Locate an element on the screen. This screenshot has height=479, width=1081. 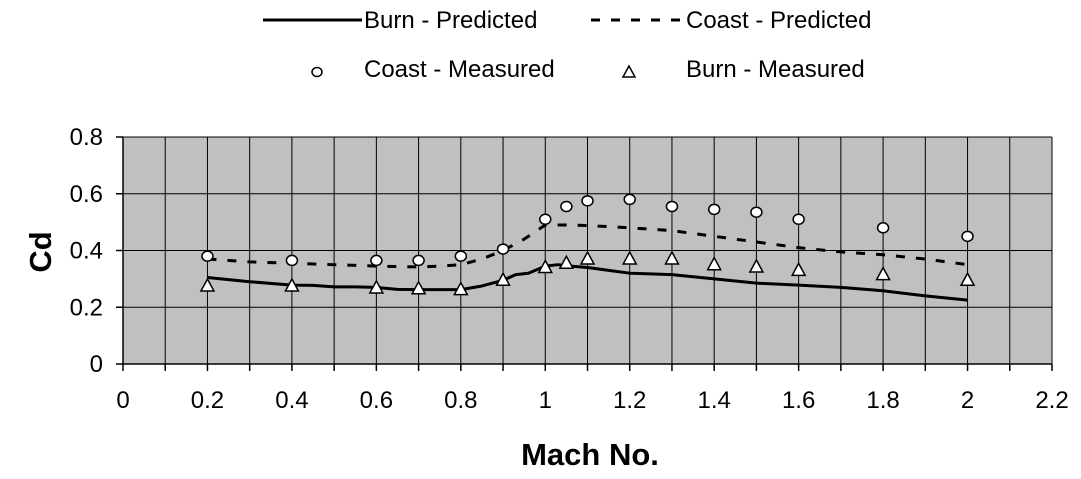
x-tick-label: 1.8 is located at coordinates (882, 400).